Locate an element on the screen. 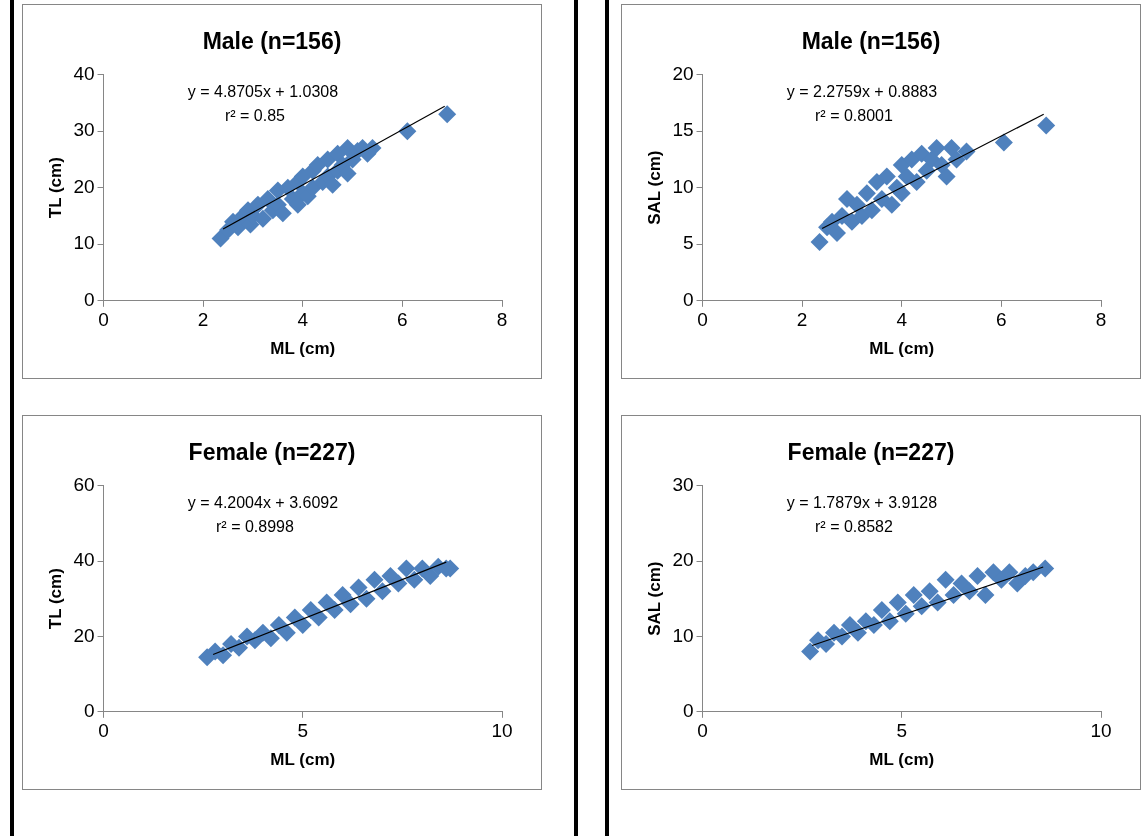 The height and width of the screenshot is (836, 1143). annotation: r² = 0.8582 is located at coordinates (854, 527).